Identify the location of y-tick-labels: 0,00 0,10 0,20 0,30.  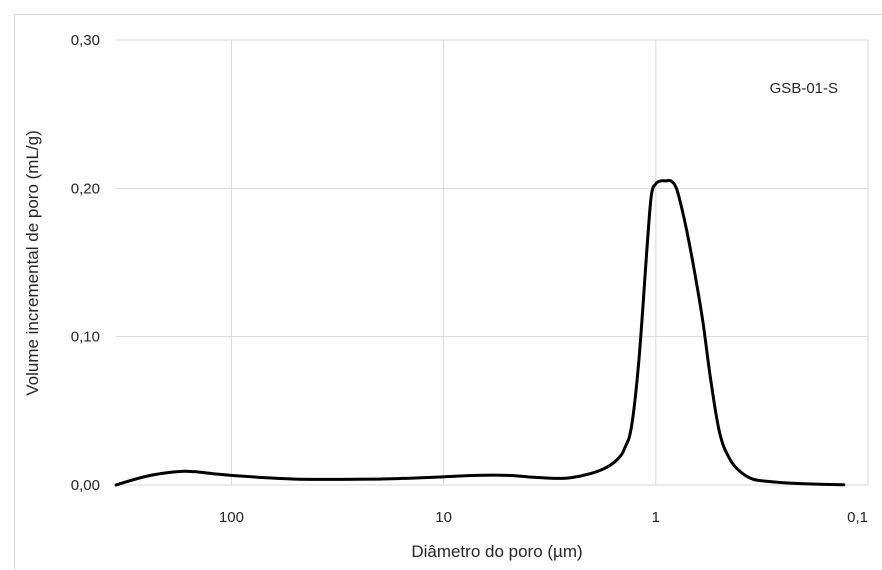
(85, 263).